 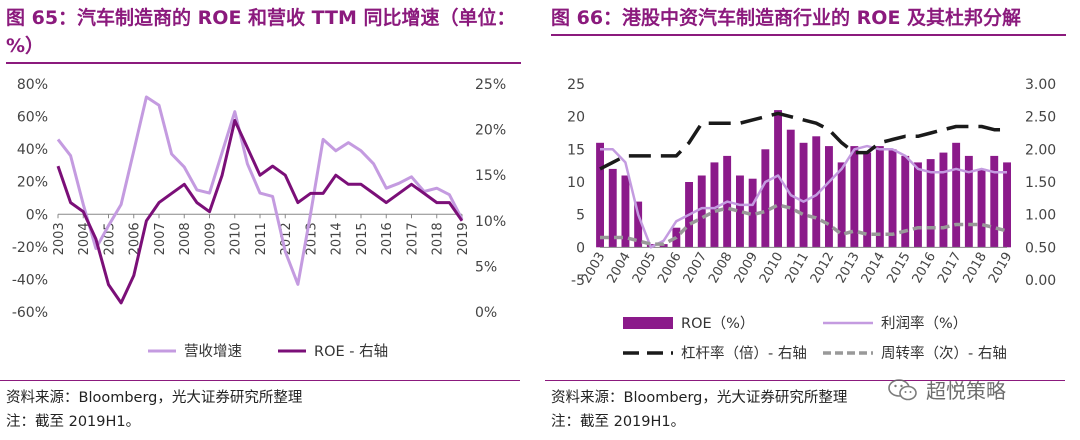 I want to click on y-left-tick-label: 20%, so click(x=32, y=183).